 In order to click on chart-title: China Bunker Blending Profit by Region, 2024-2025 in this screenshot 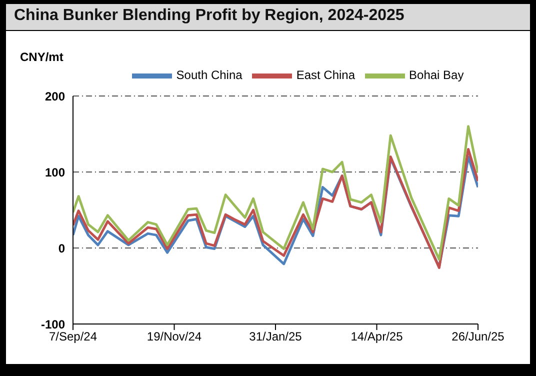, I will do `click(209, 16)`.